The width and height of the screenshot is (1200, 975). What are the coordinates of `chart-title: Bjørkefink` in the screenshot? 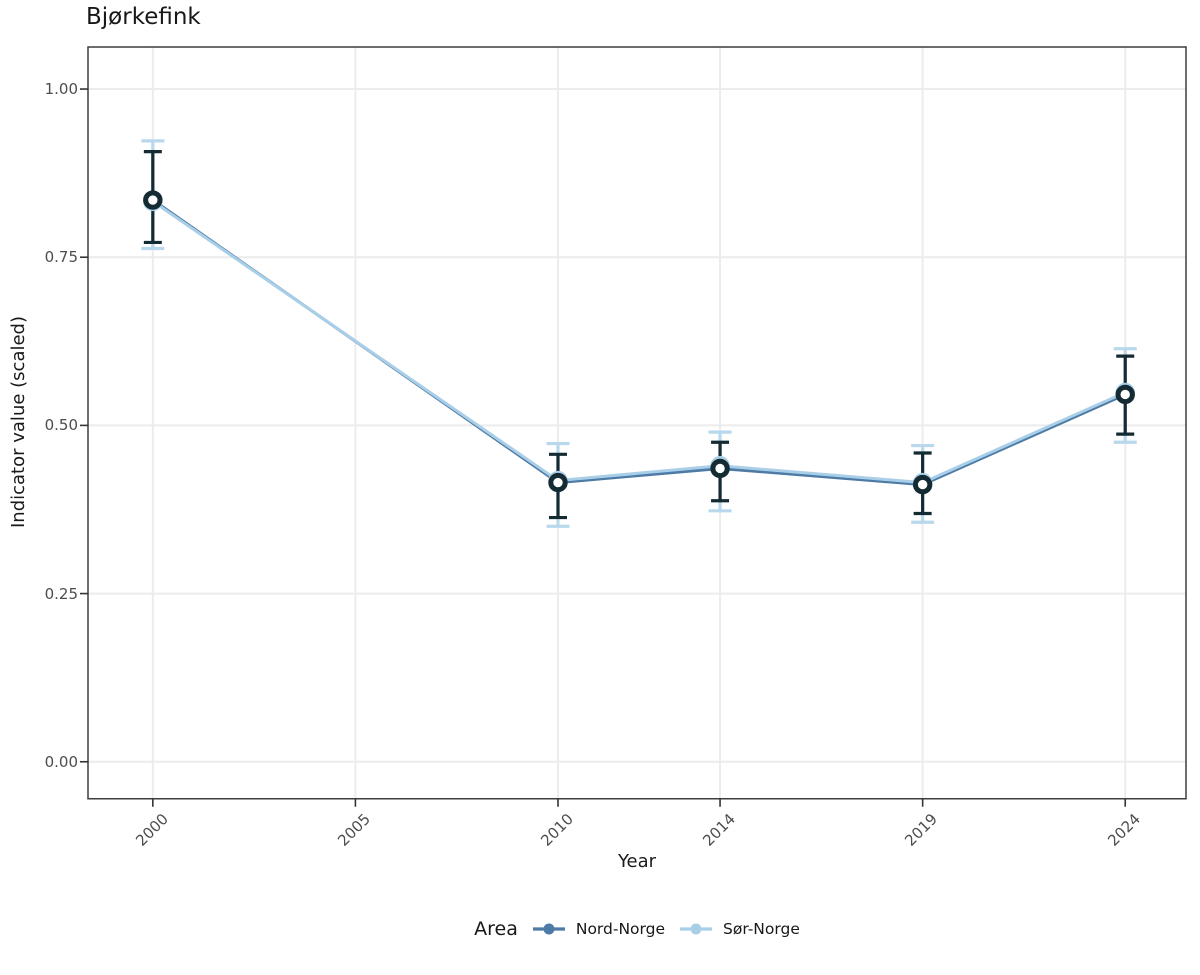 It's located at (143, 17).